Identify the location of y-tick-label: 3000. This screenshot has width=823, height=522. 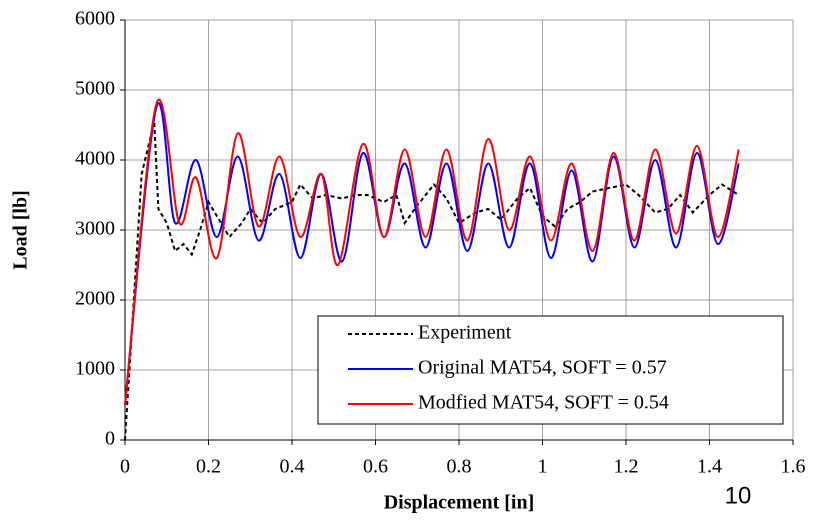
(95, 229).